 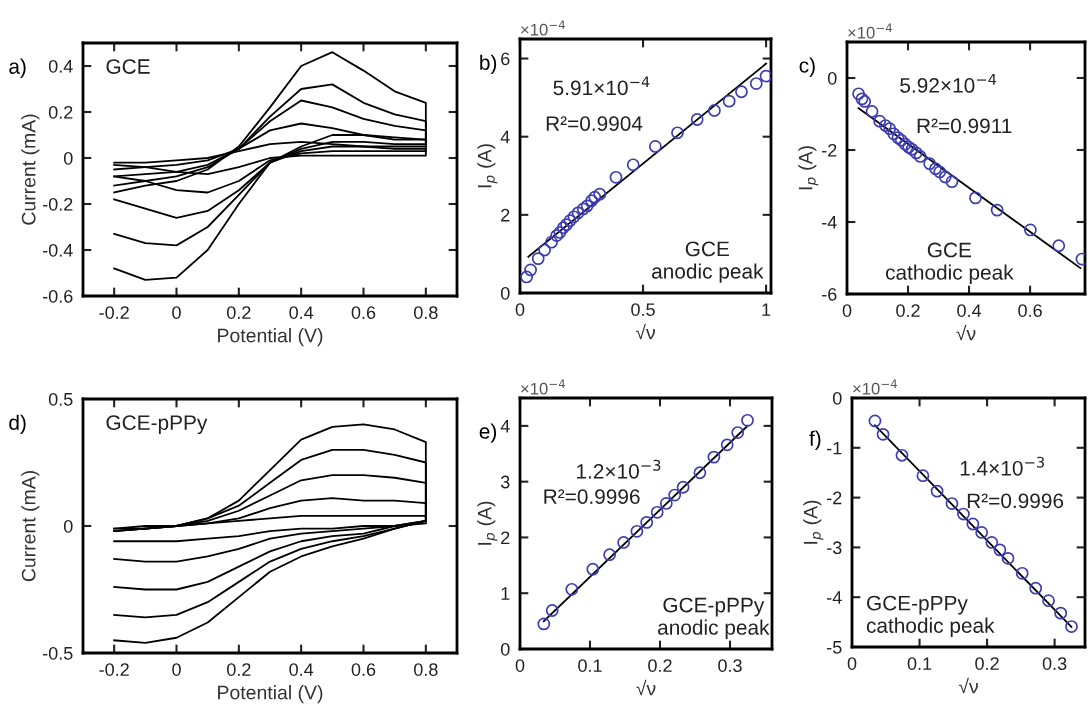 What do you see at coordinates (964, 126) in the screenshot?
I see `annotation: R²=0.9911` at bounding box center [964, 126].